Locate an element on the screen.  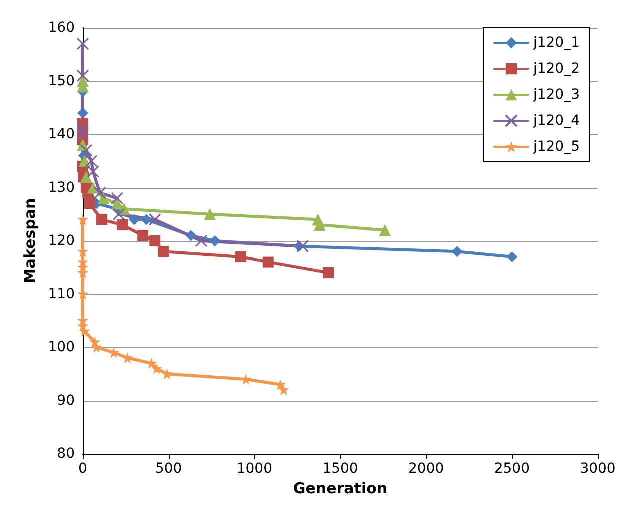
x-axis-title: Generation is located at coordinates (340, 488).